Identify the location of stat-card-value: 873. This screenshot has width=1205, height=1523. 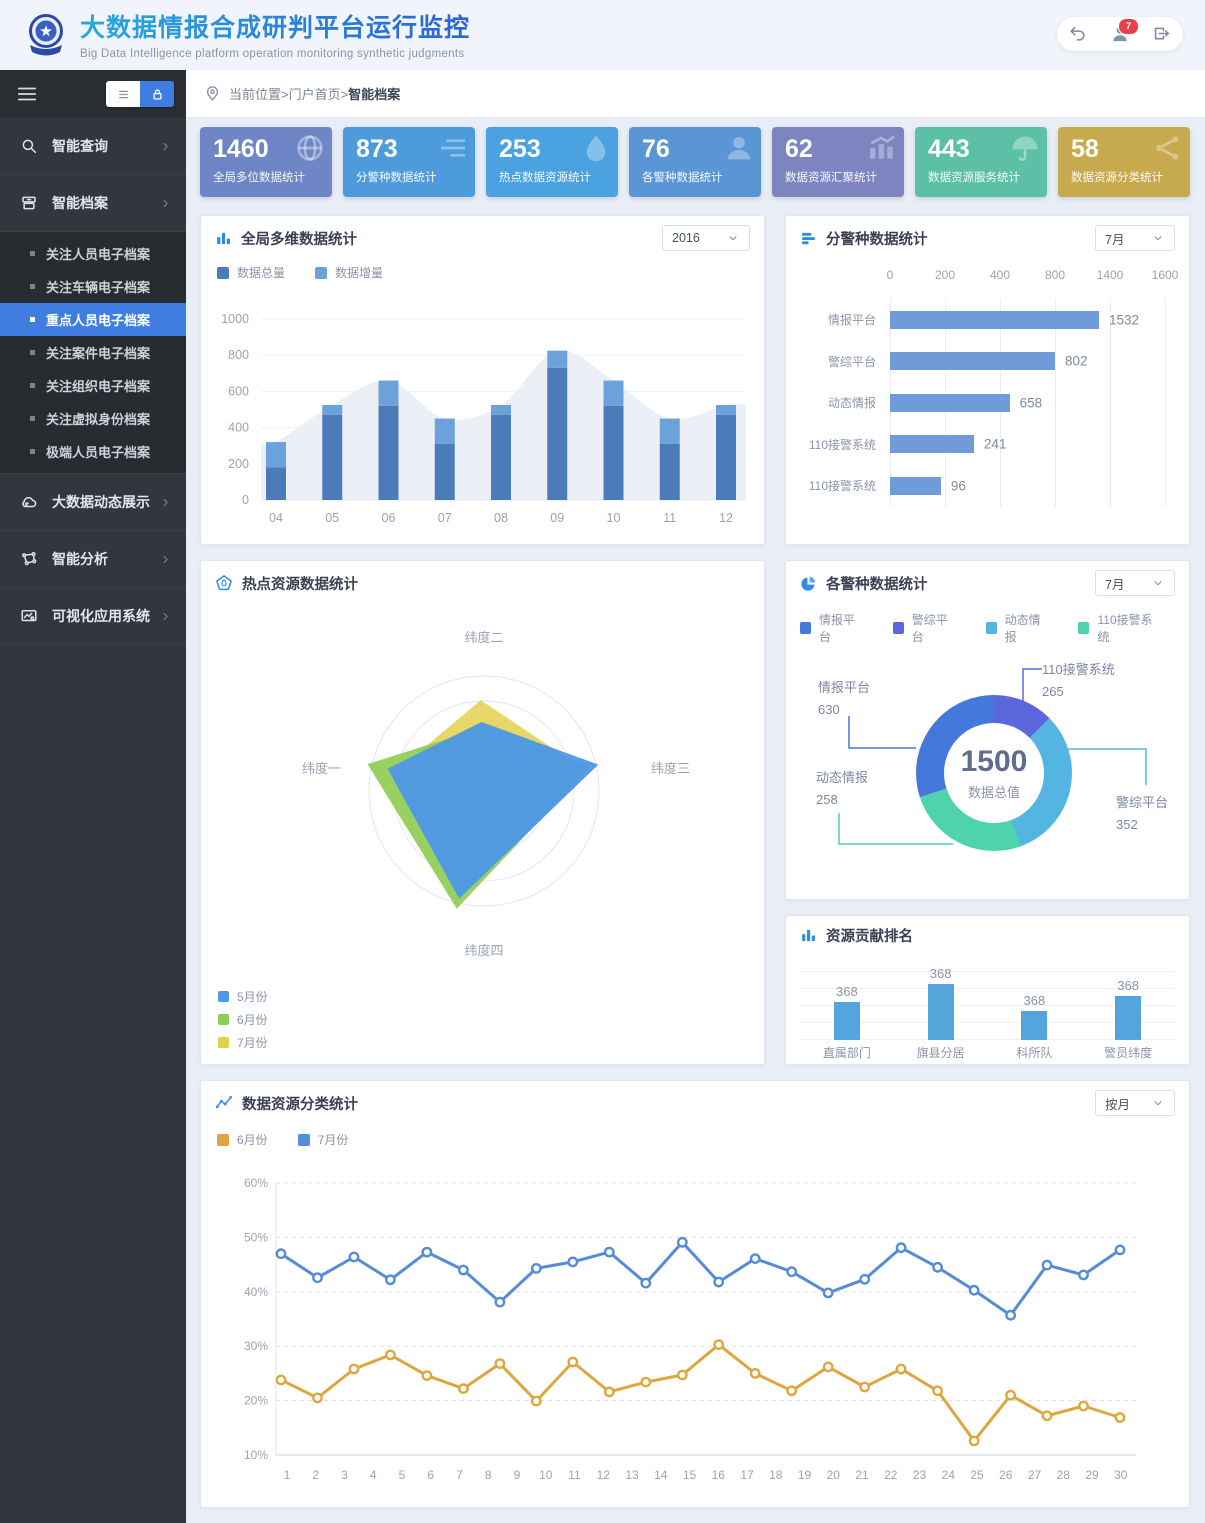
(377, 149).